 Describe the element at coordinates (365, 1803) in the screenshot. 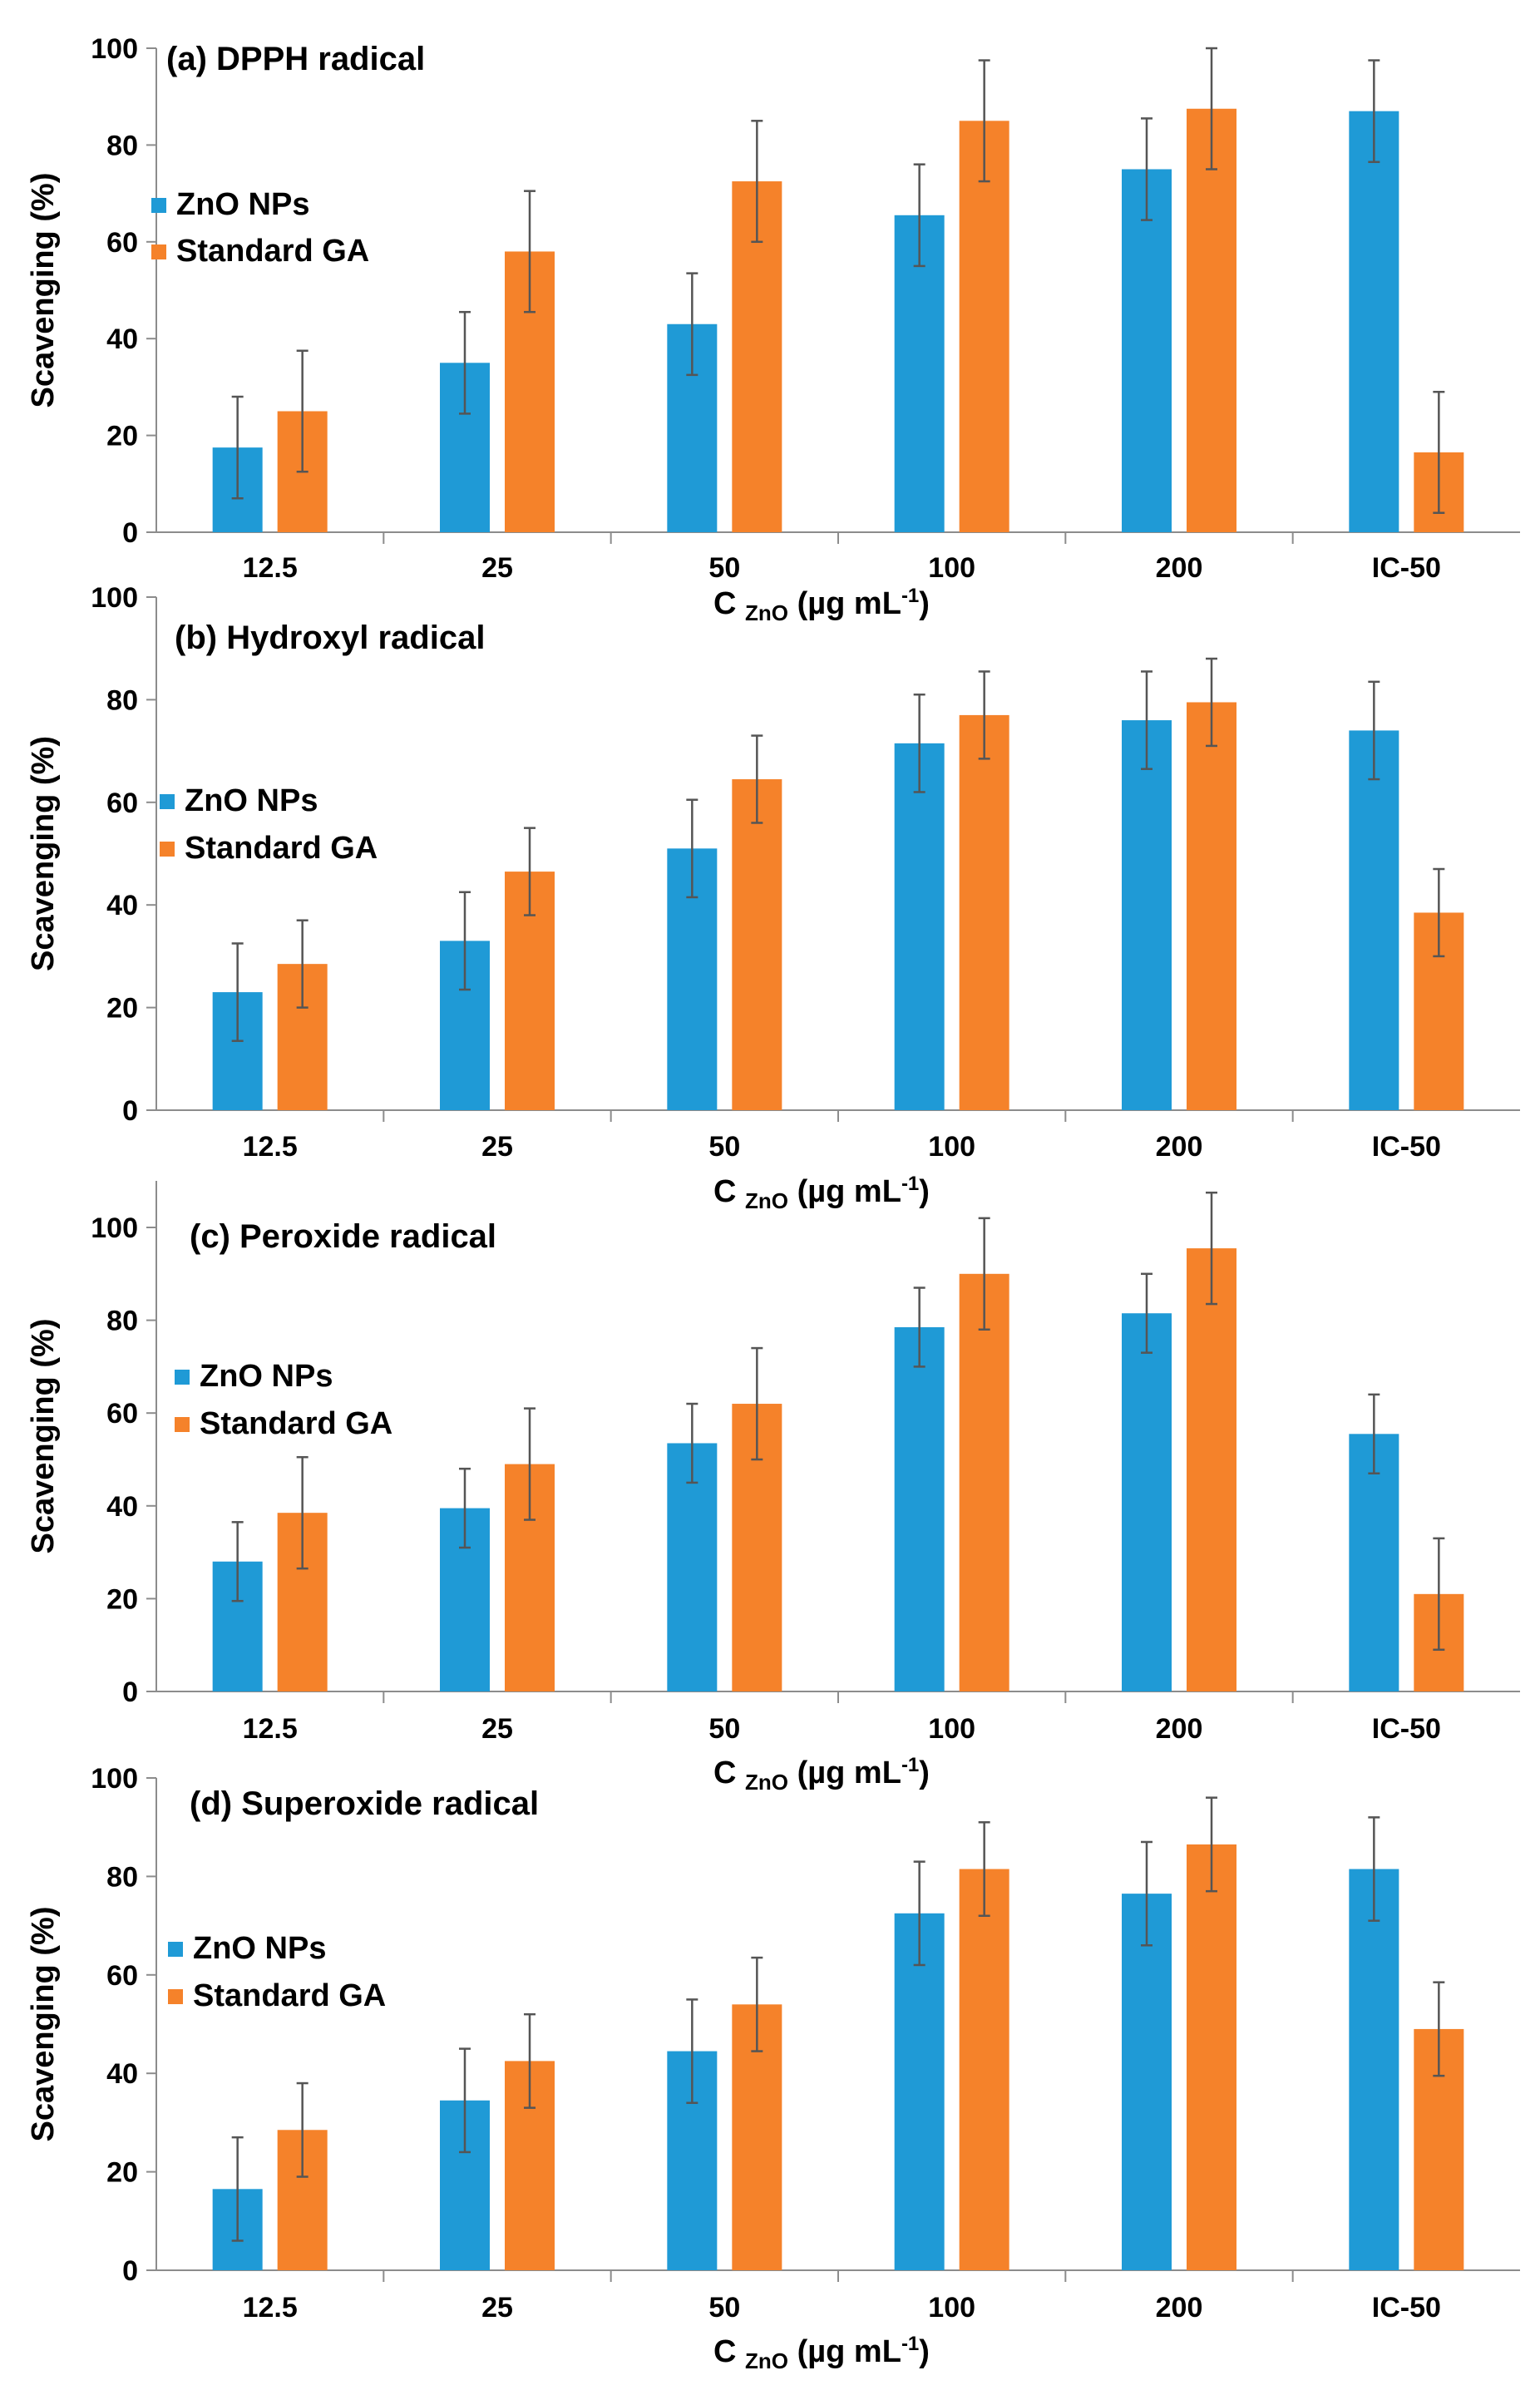

I see `chart-title: (d) Superoxide radical` at that location.